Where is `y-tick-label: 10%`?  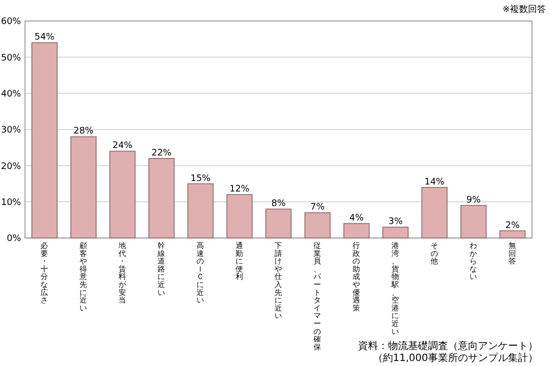
y-tick-label: 10% is located at coordinates (11, 203).